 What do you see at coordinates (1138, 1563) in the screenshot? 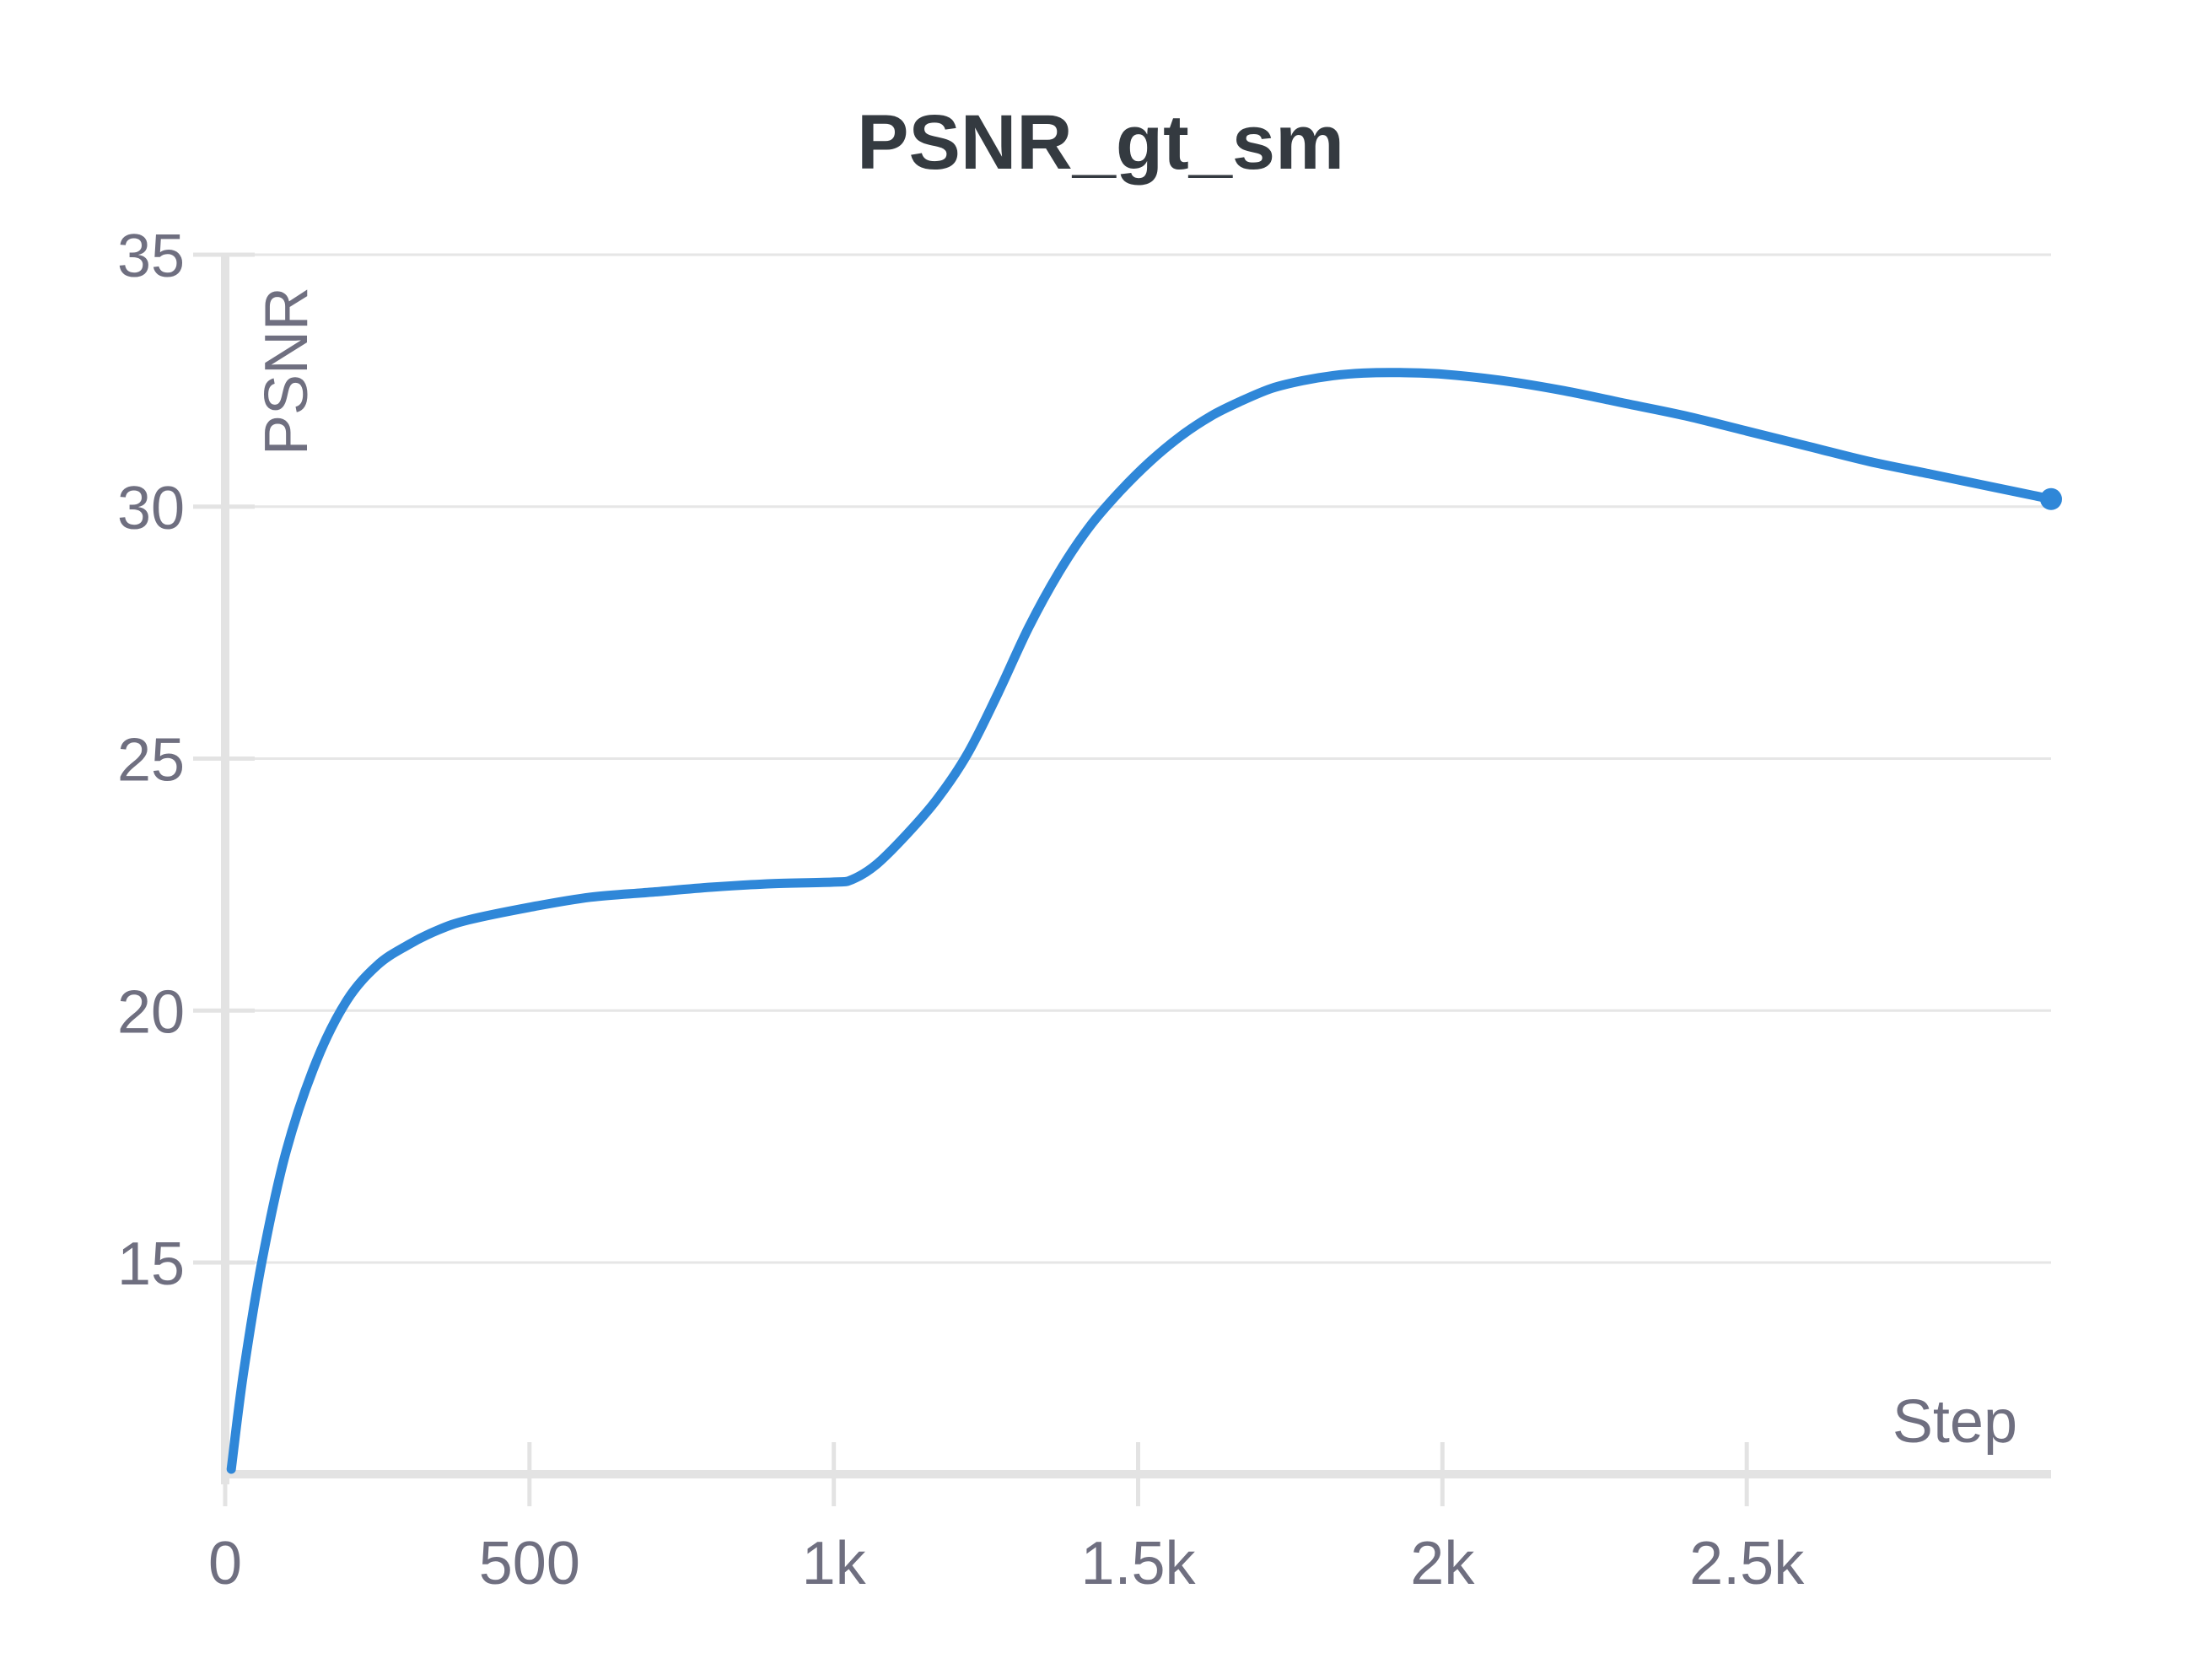
I see `x-tick-label-3: 1.5k` at bounding box center [1138, 1563].